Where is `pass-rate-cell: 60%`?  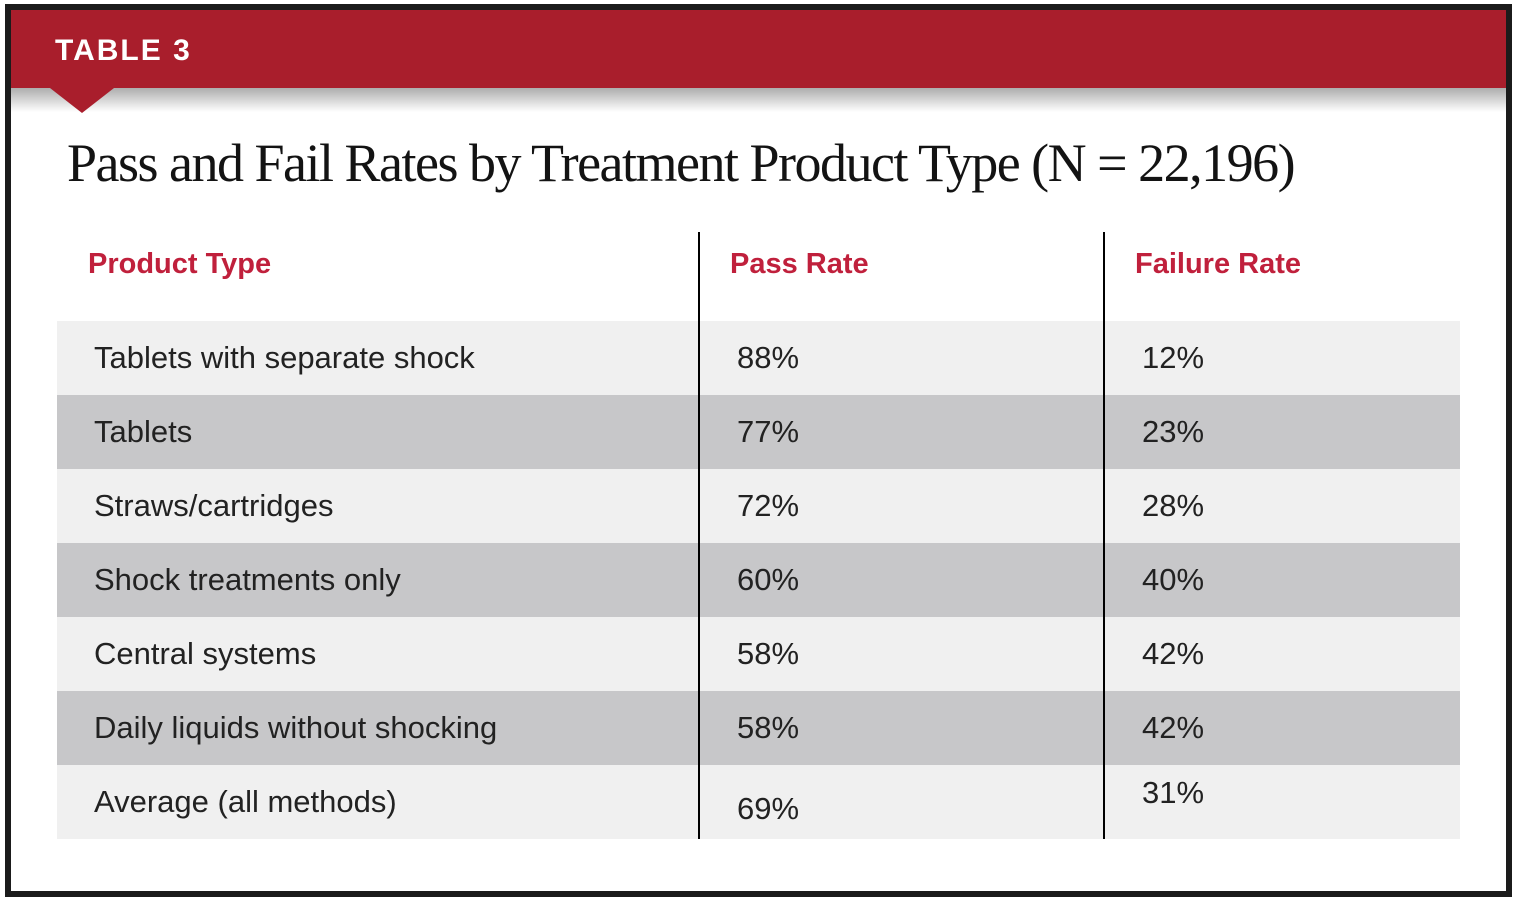 pass-rate-cell: 60% is located at coordinates (900, 580).